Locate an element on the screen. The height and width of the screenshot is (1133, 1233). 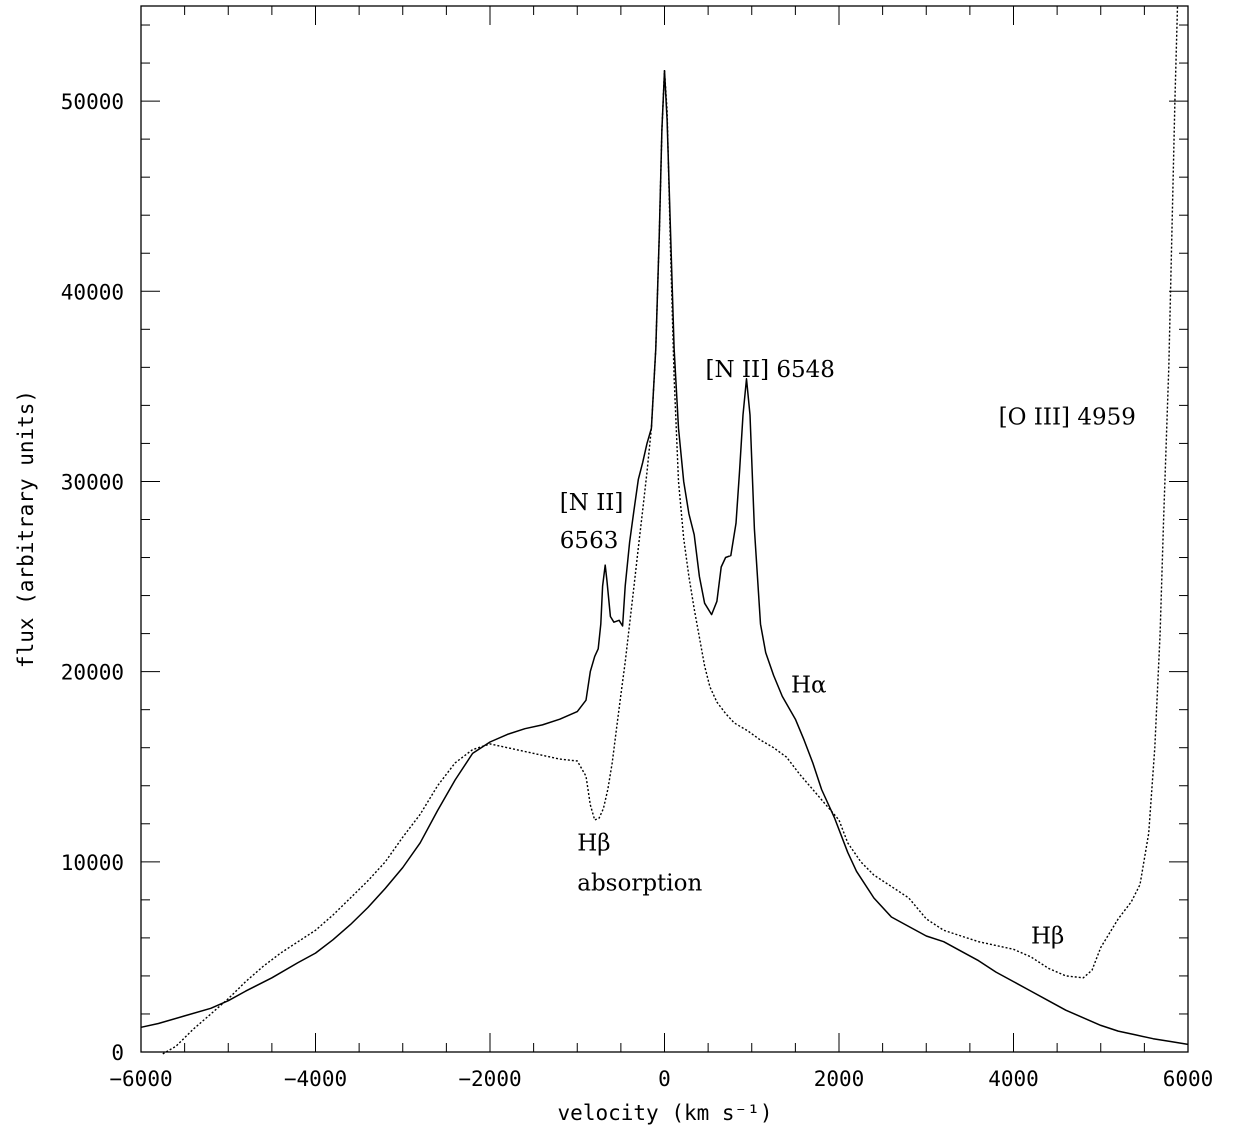
annotation-label: [N II] 6548 is located at coordinates (770, 370).